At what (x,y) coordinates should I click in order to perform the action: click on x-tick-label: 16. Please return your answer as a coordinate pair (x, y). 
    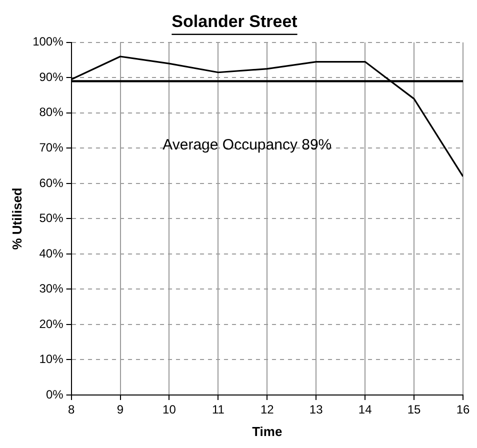
    Looking at the image, I should click on (463, 409).